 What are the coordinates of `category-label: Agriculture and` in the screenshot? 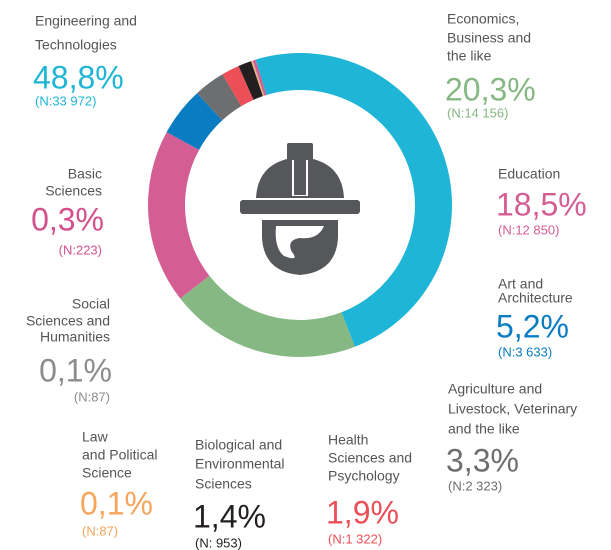 It's located at (495, 389).